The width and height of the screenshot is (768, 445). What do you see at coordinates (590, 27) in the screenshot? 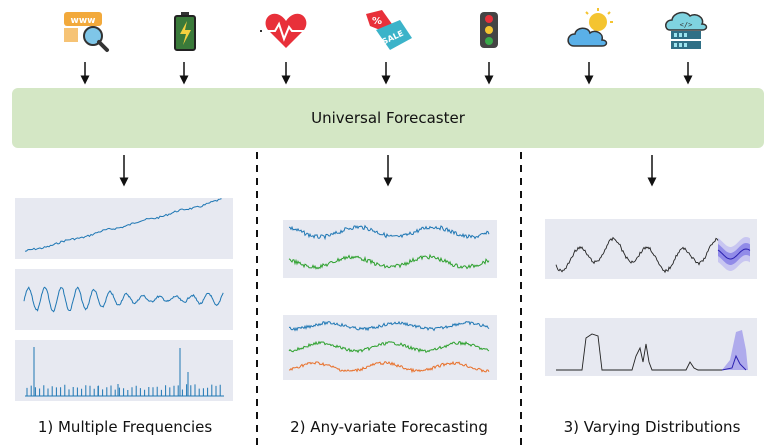
I see `weather-icon` at bounding box center [590, 27].